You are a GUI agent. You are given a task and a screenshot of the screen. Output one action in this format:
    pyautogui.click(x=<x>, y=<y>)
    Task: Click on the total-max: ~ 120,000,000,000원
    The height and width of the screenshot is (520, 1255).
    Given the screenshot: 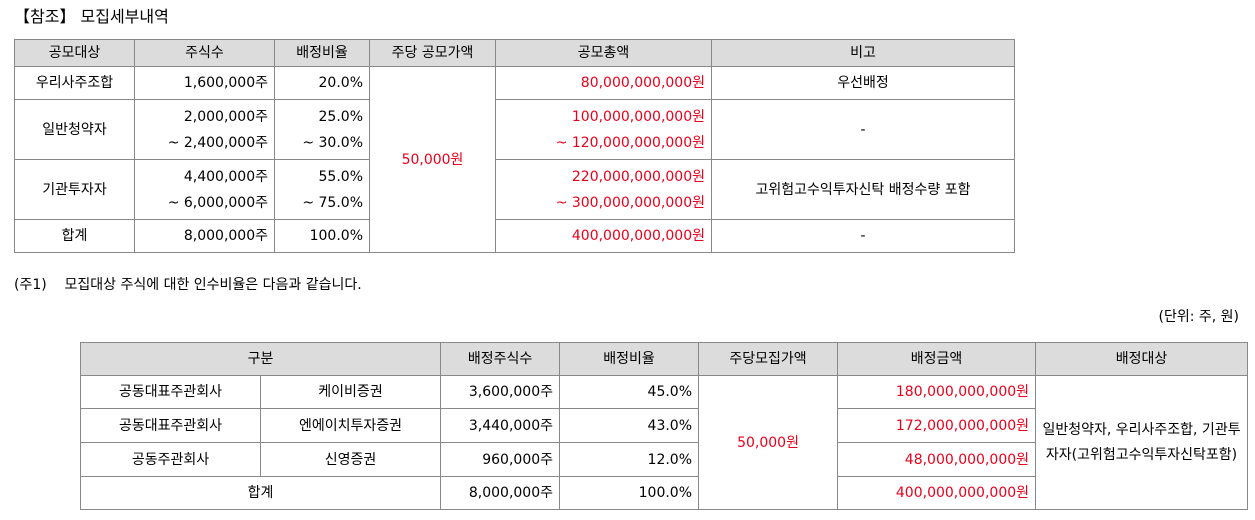 What is the action you would take?
    pyautogui.click(x=630, y=142)
    